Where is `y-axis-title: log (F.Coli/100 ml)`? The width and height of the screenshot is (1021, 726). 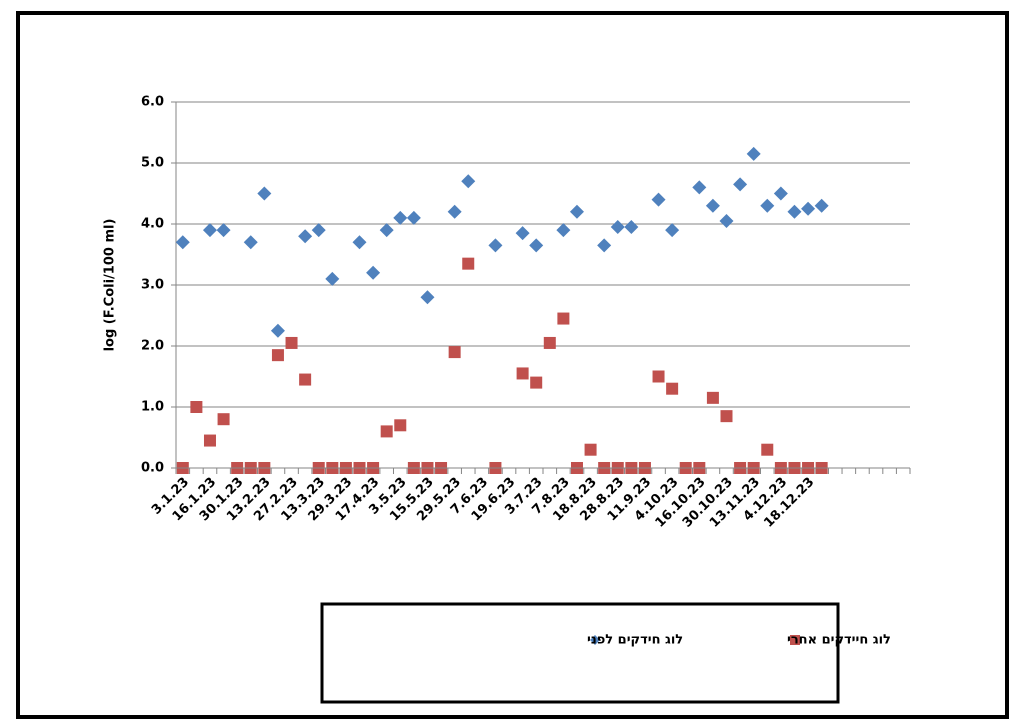 y-axis-title: log (F.Coli/100 ml) is located at coordinates (110, 285).